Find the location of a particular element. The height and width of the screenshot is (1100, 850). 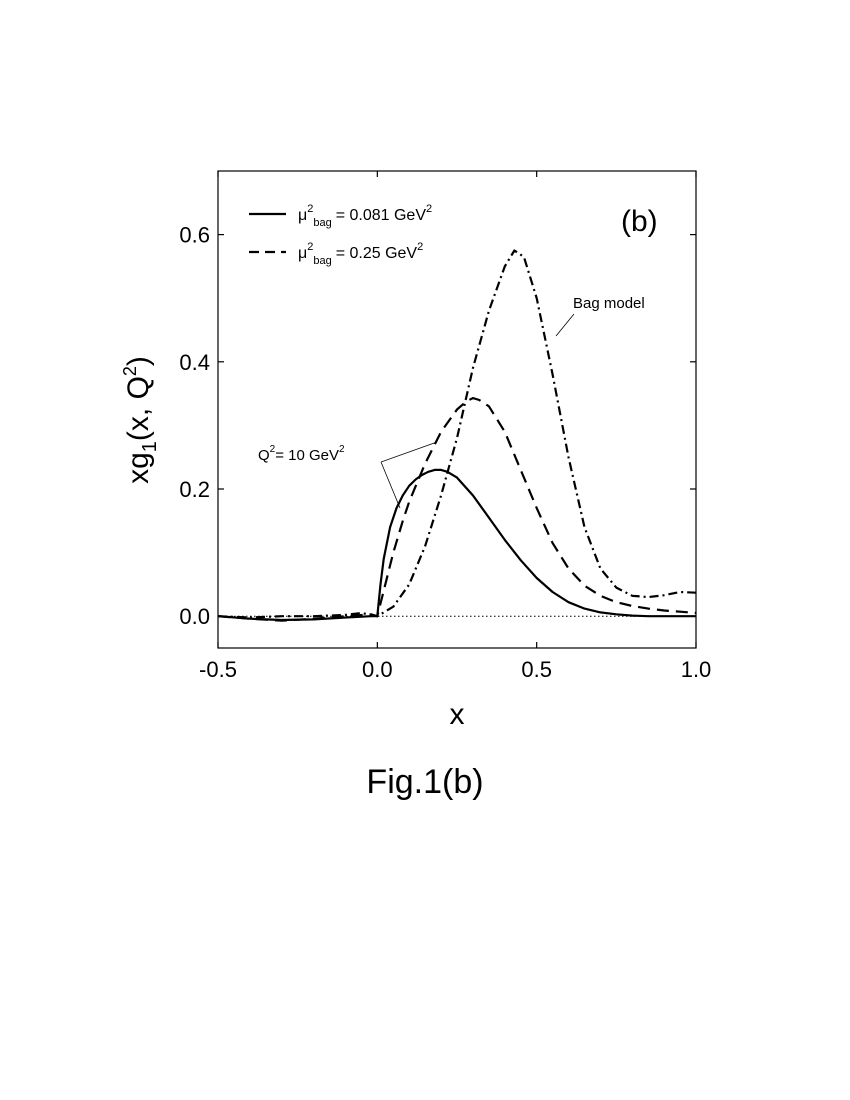

series-line-dashed is located at coordinates (457, 509).